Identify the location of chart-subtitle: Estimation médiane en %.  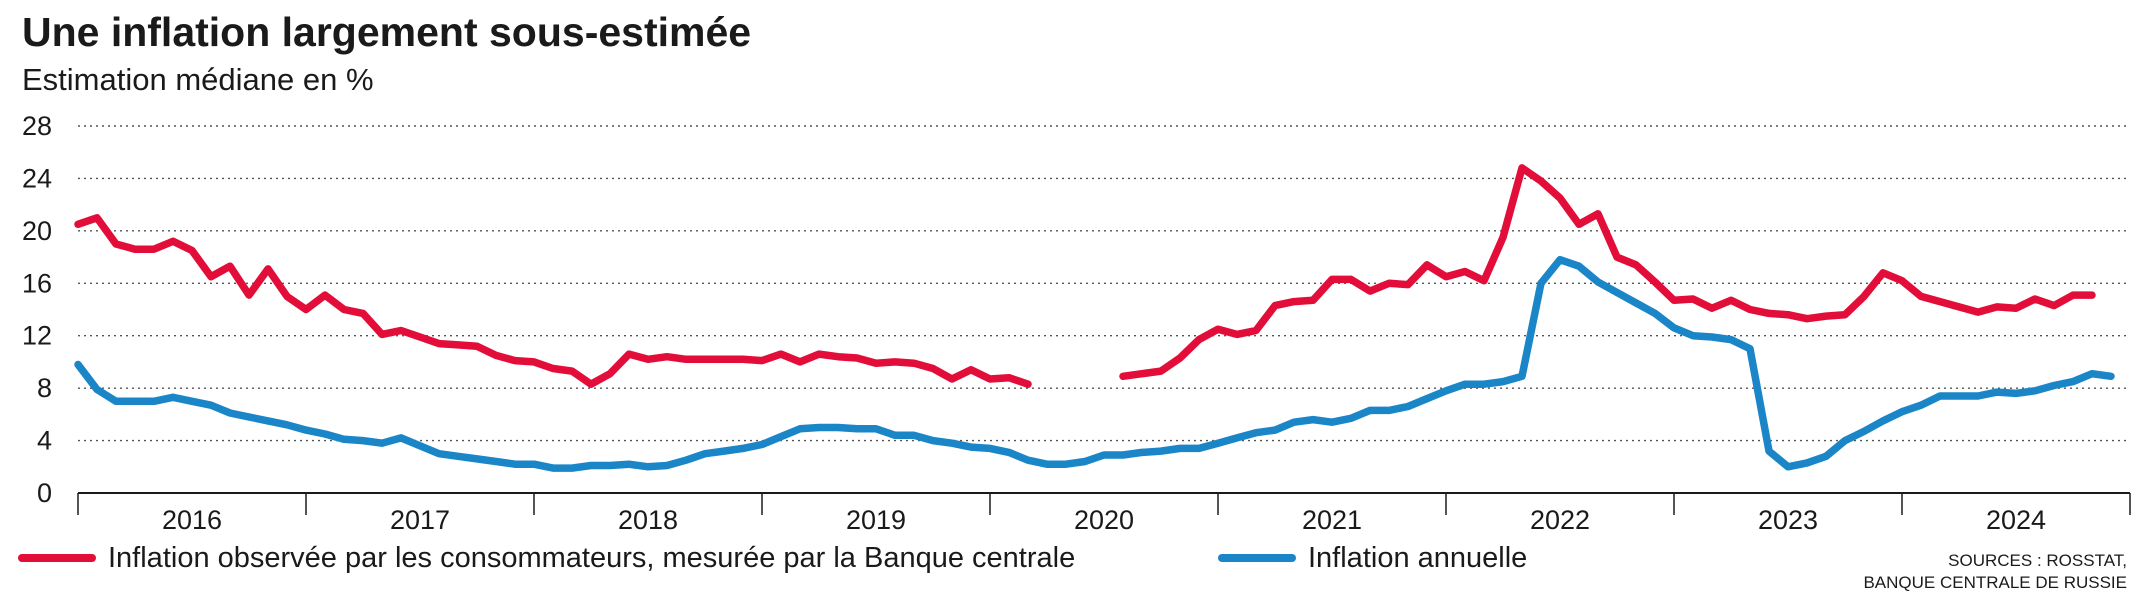
(198, 79).